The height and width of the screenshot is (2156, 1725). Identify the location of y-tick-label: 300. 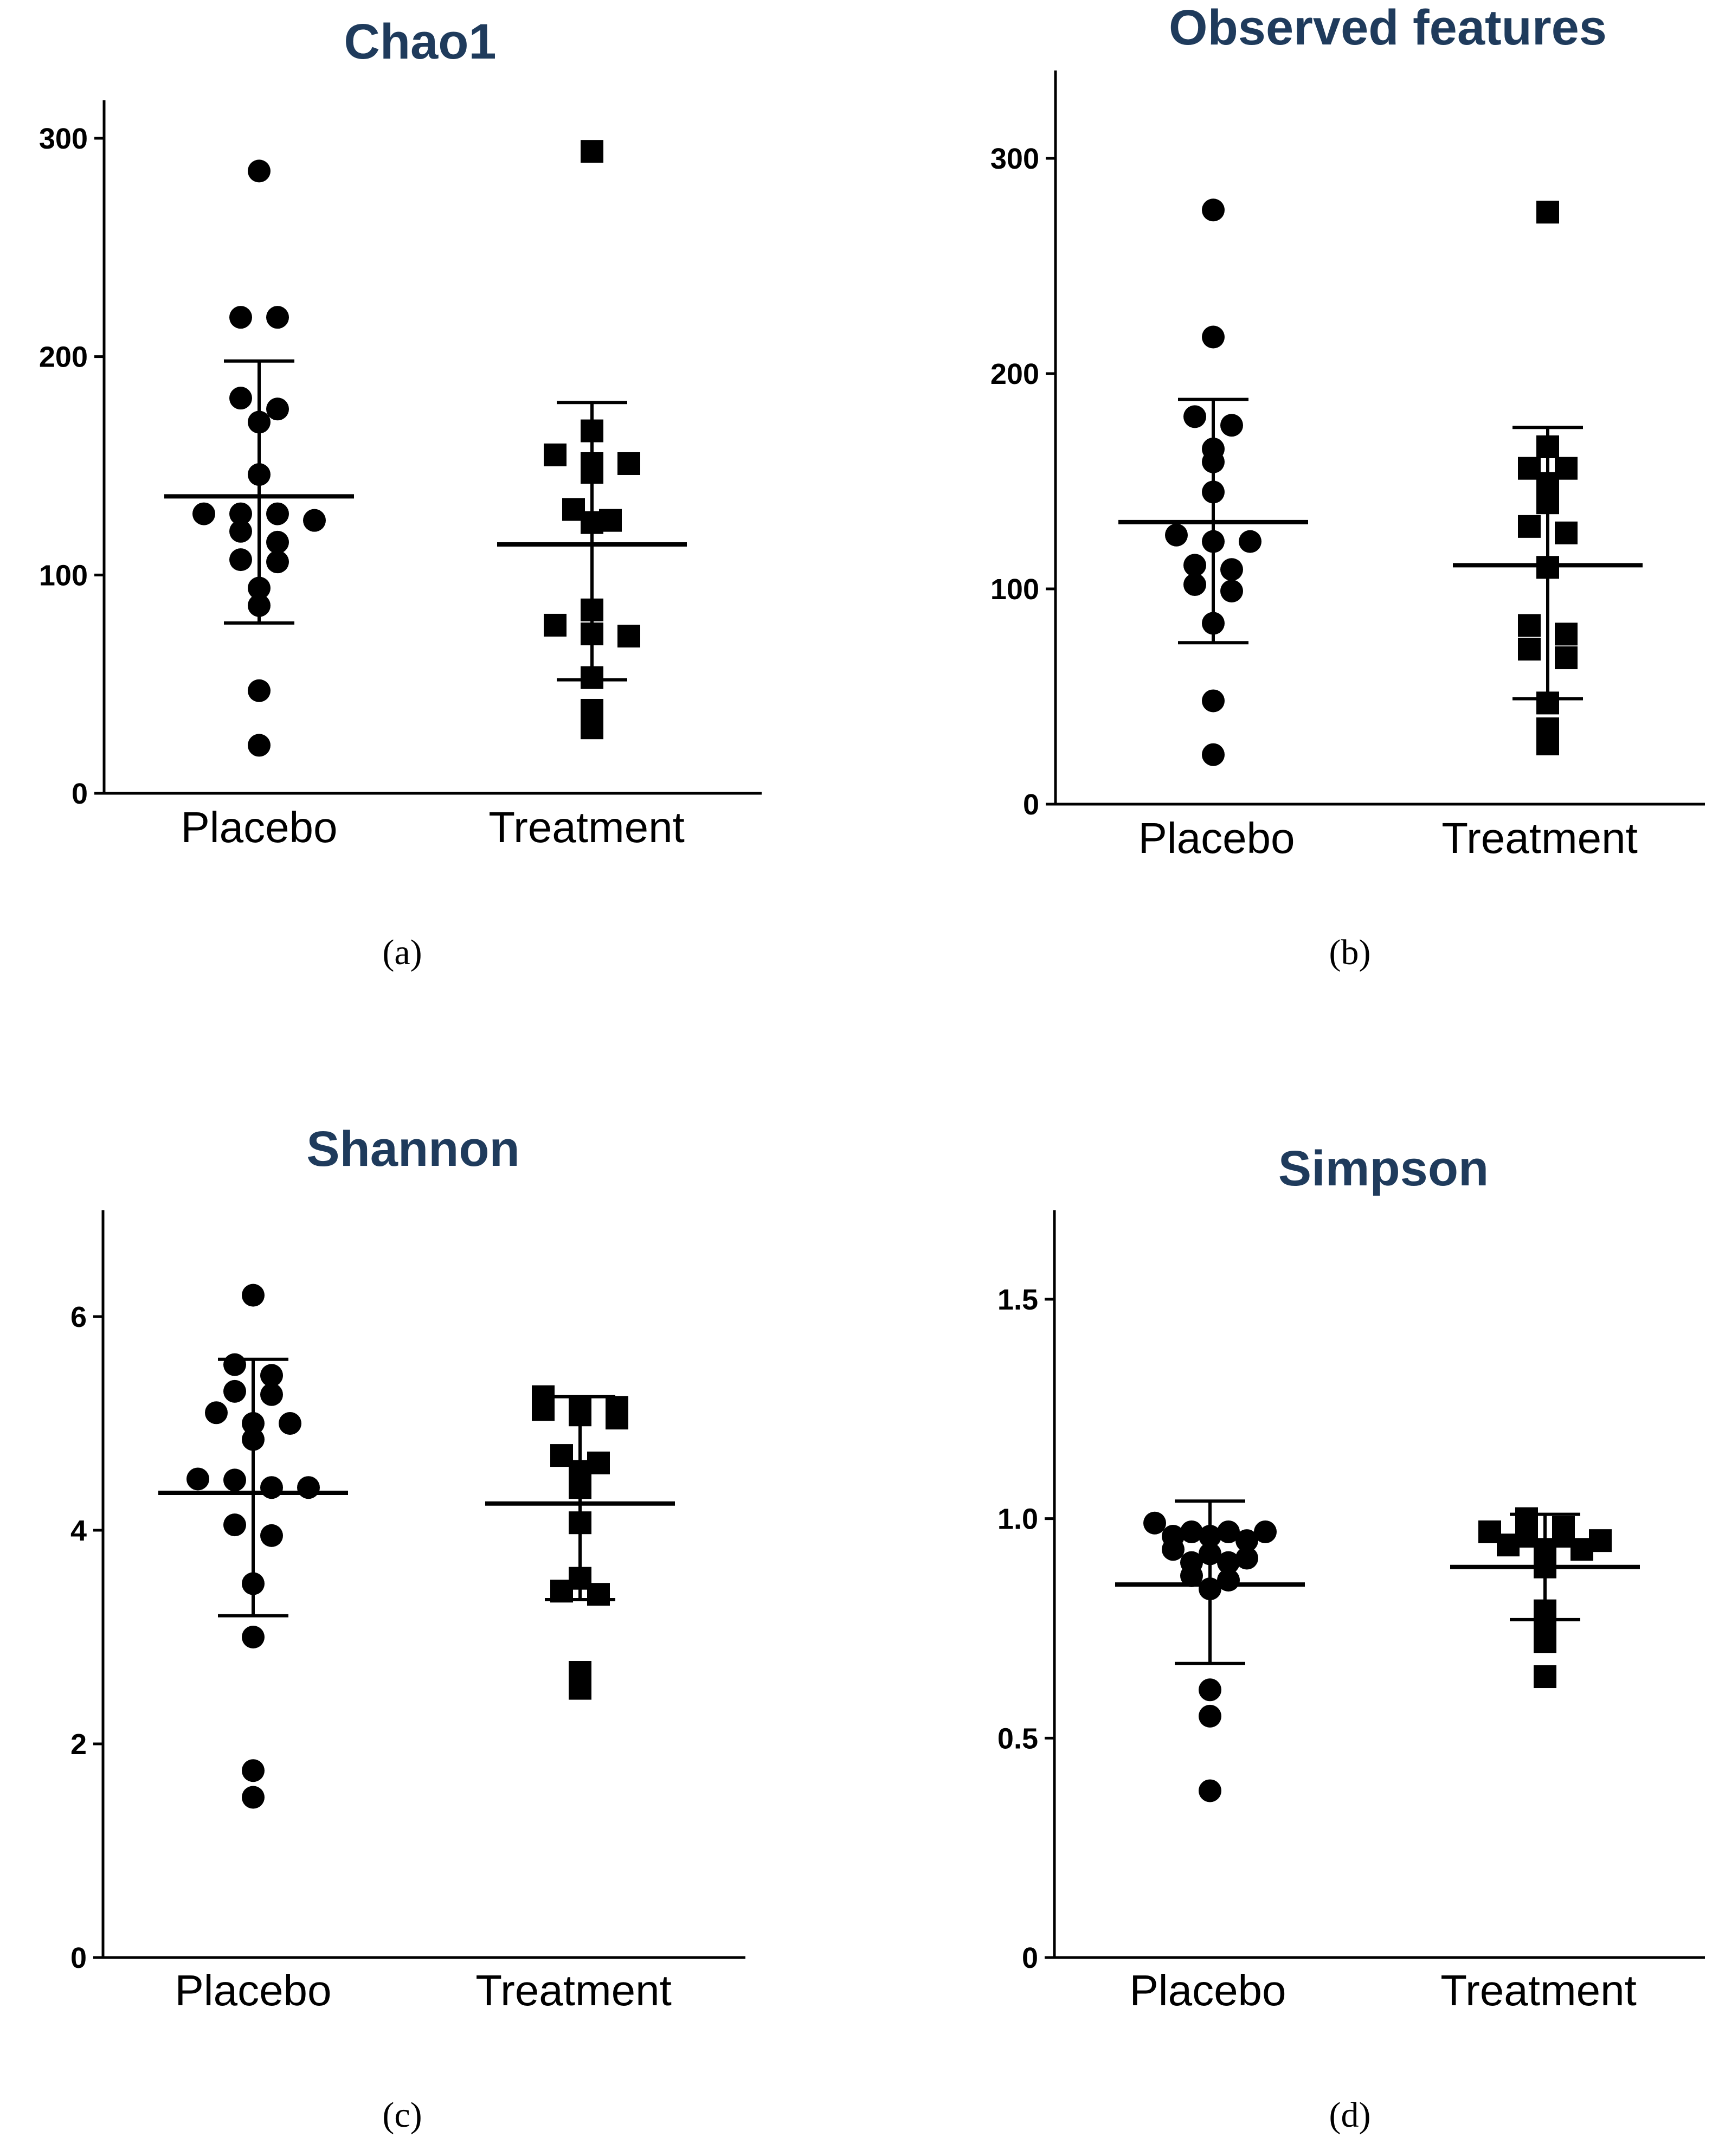
(63, 139).